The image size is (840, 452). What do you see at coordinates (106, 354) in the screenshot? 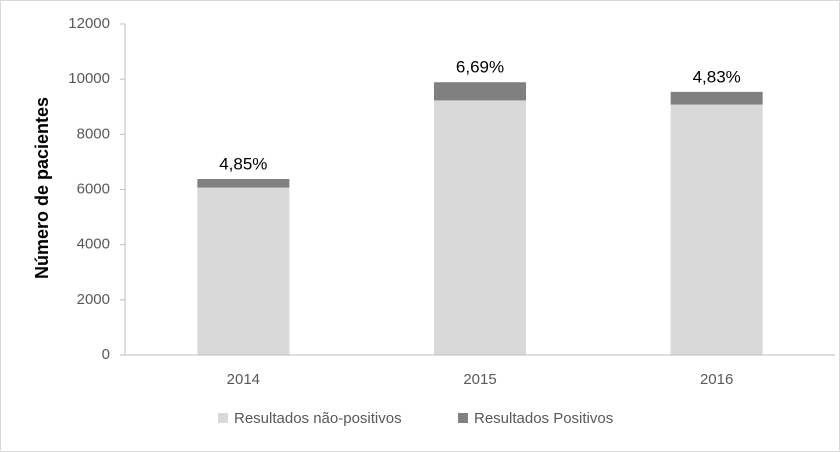
I see `y-tick-label: 0` at bounding box center [106, 354].